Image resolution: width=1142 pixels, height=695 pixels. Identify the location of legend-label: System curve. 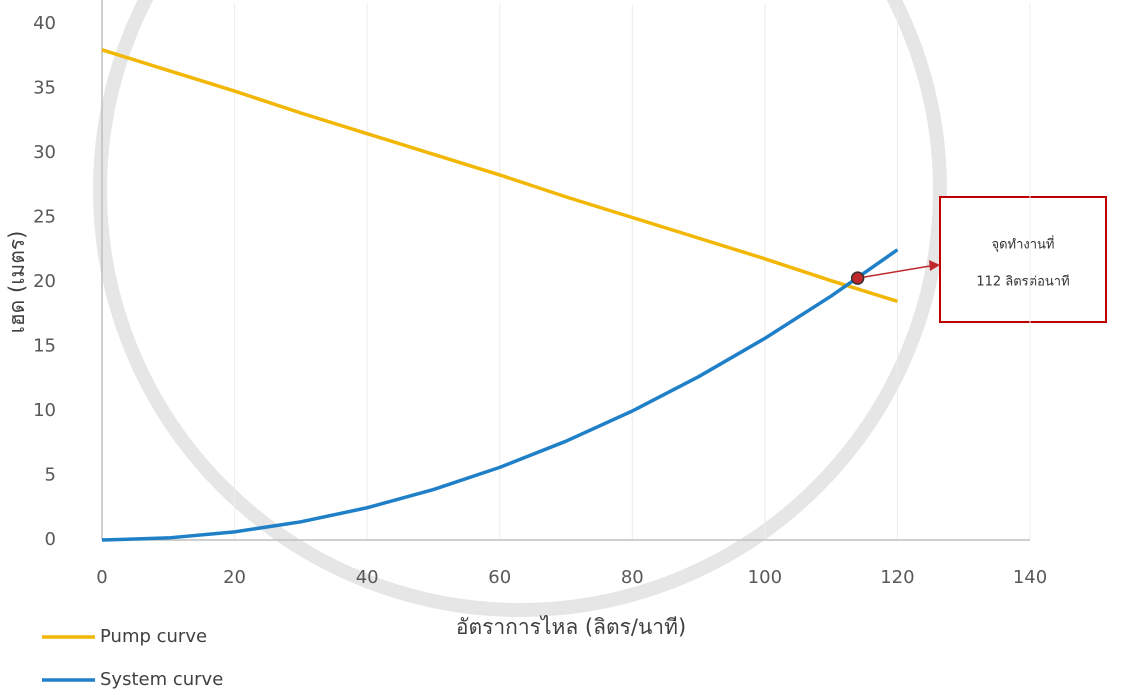
(161, 679).